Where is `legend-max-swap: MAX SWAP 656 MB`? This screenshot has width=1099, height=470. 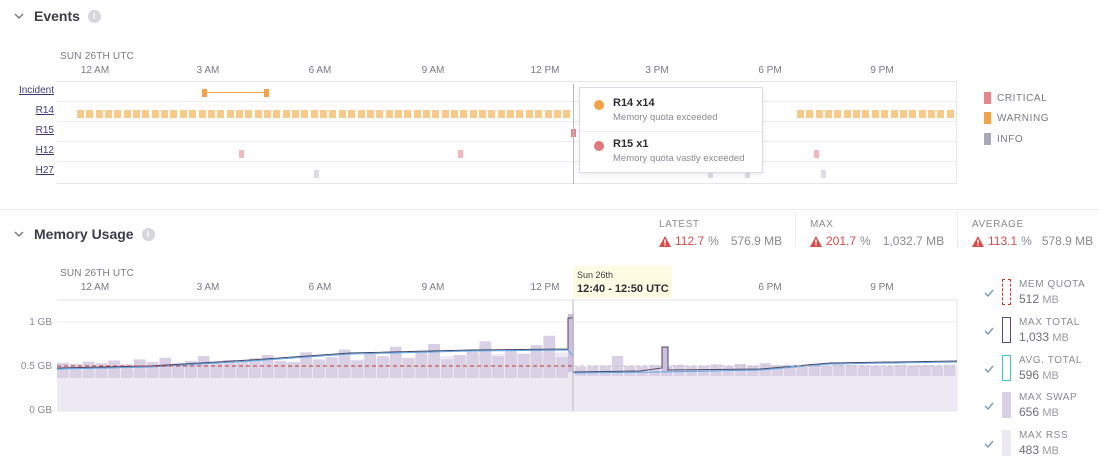
legend-max-swap: MAX SWAP 656 MB is located at coordinates (1030, 405).